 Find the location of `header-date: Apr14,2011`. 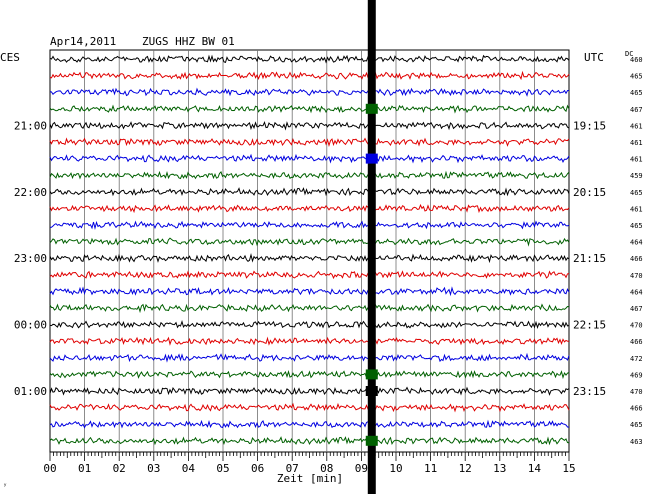

header-date: Apr14,2011 is located at coordinates (83, 41).